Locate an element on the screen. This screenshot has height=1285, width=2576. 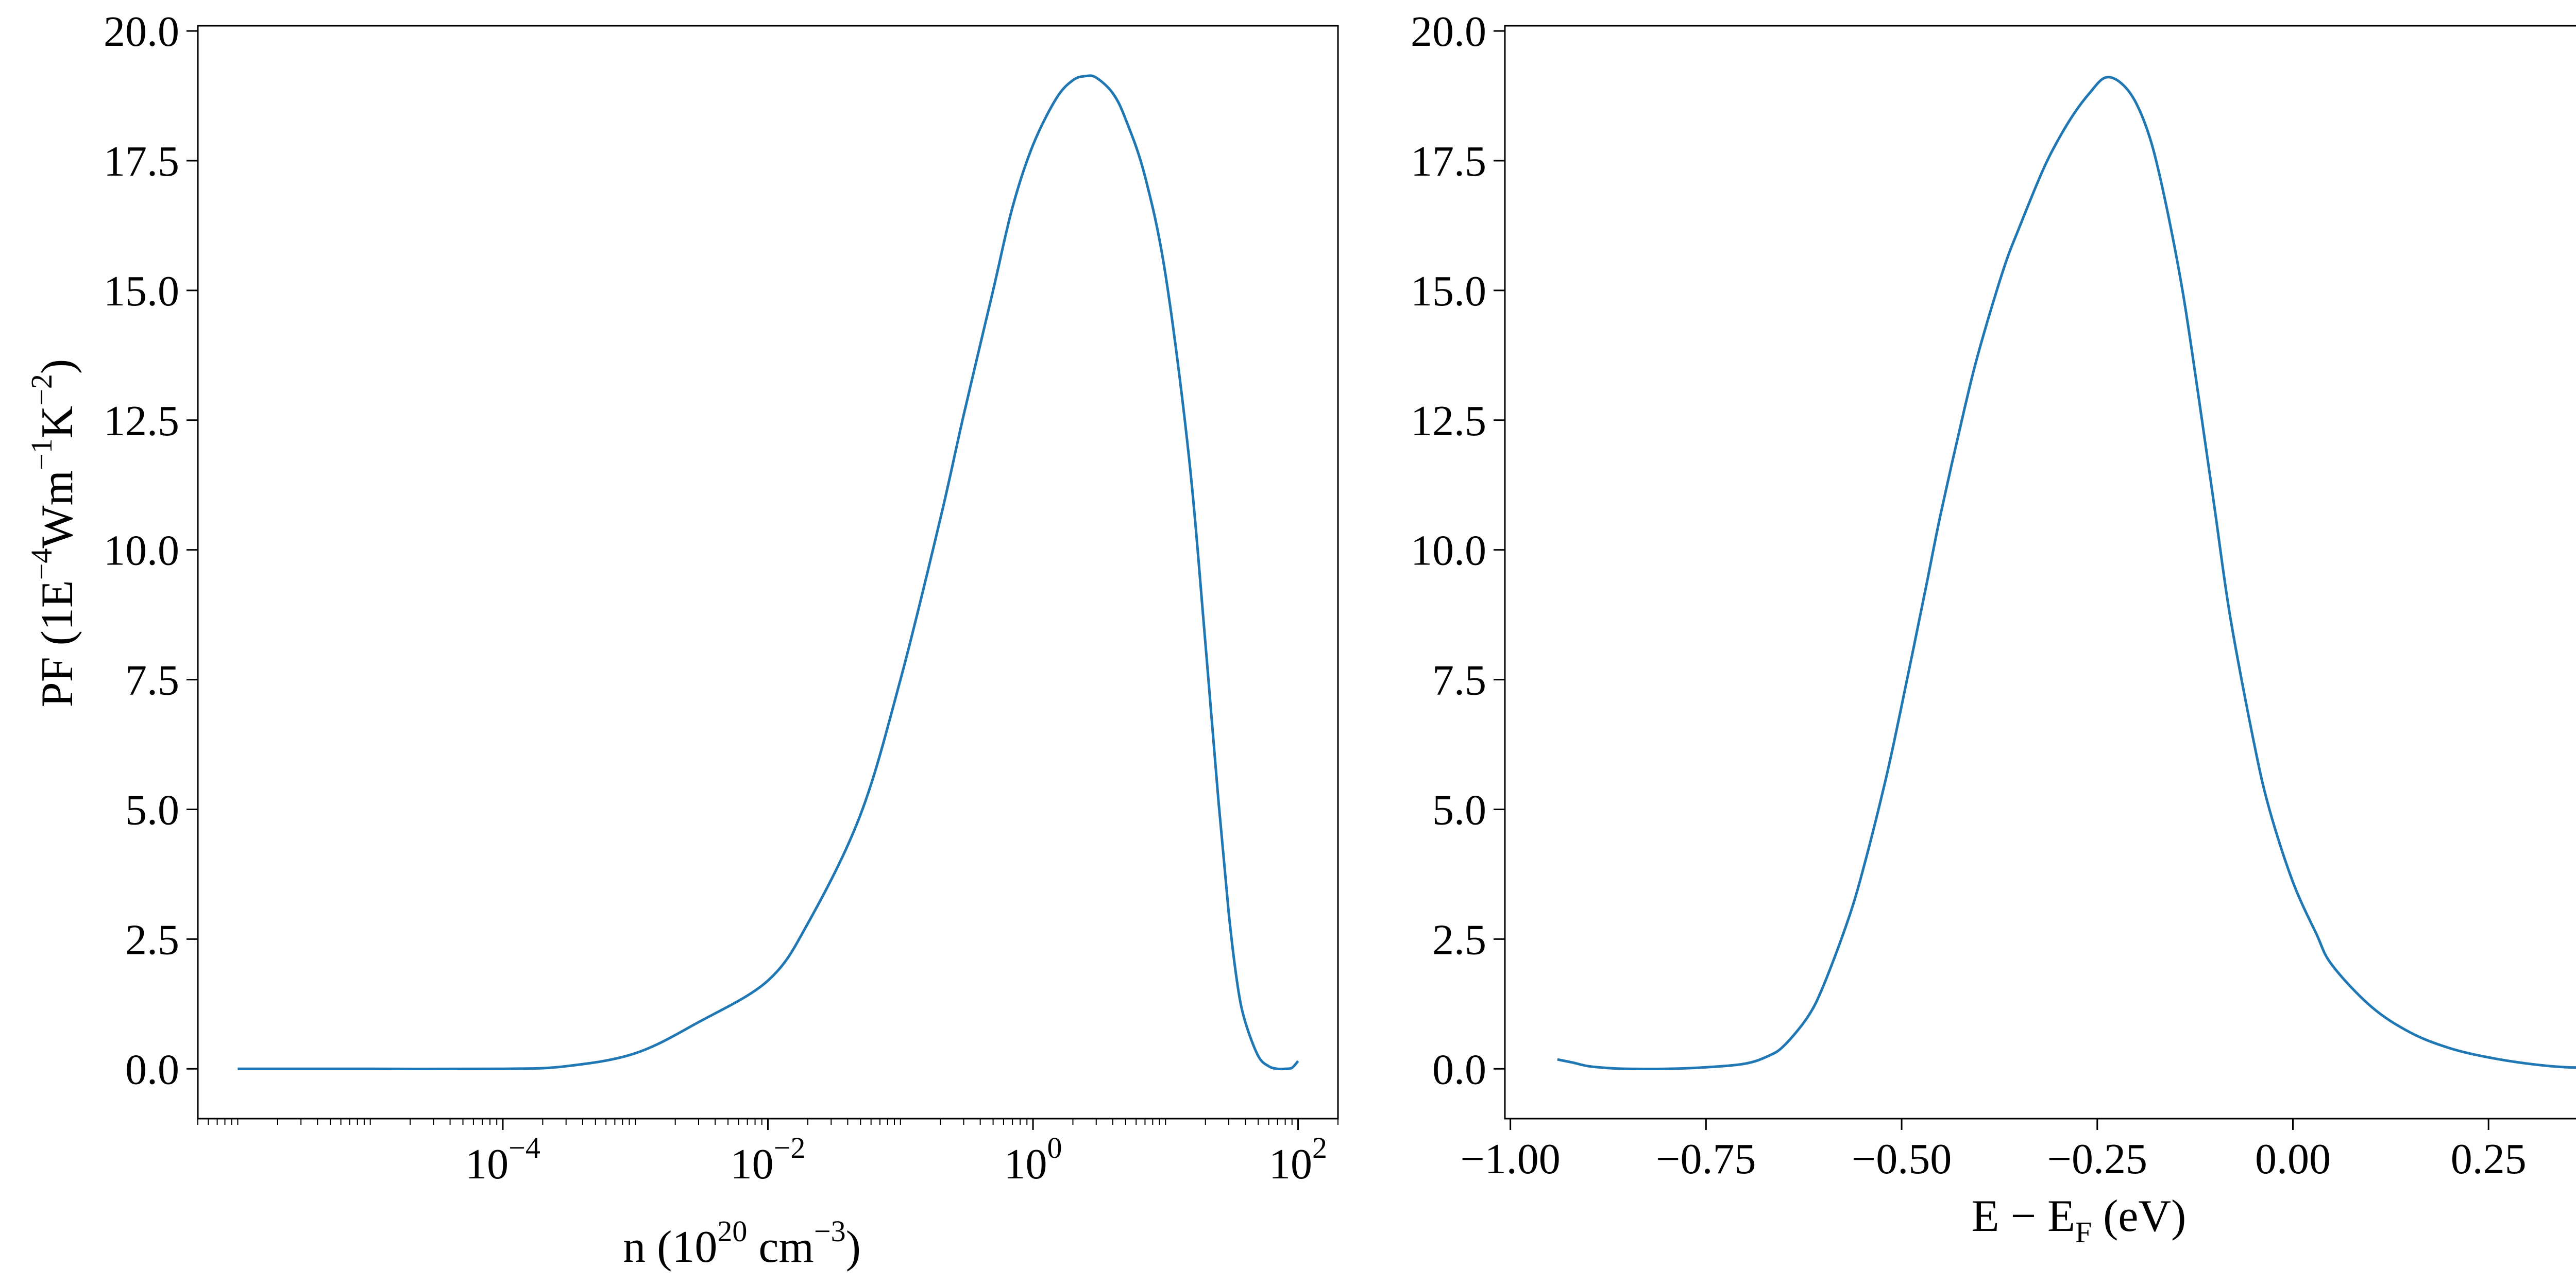
x-tick-label: 0.00 is located at coordinates (2293, 1159).